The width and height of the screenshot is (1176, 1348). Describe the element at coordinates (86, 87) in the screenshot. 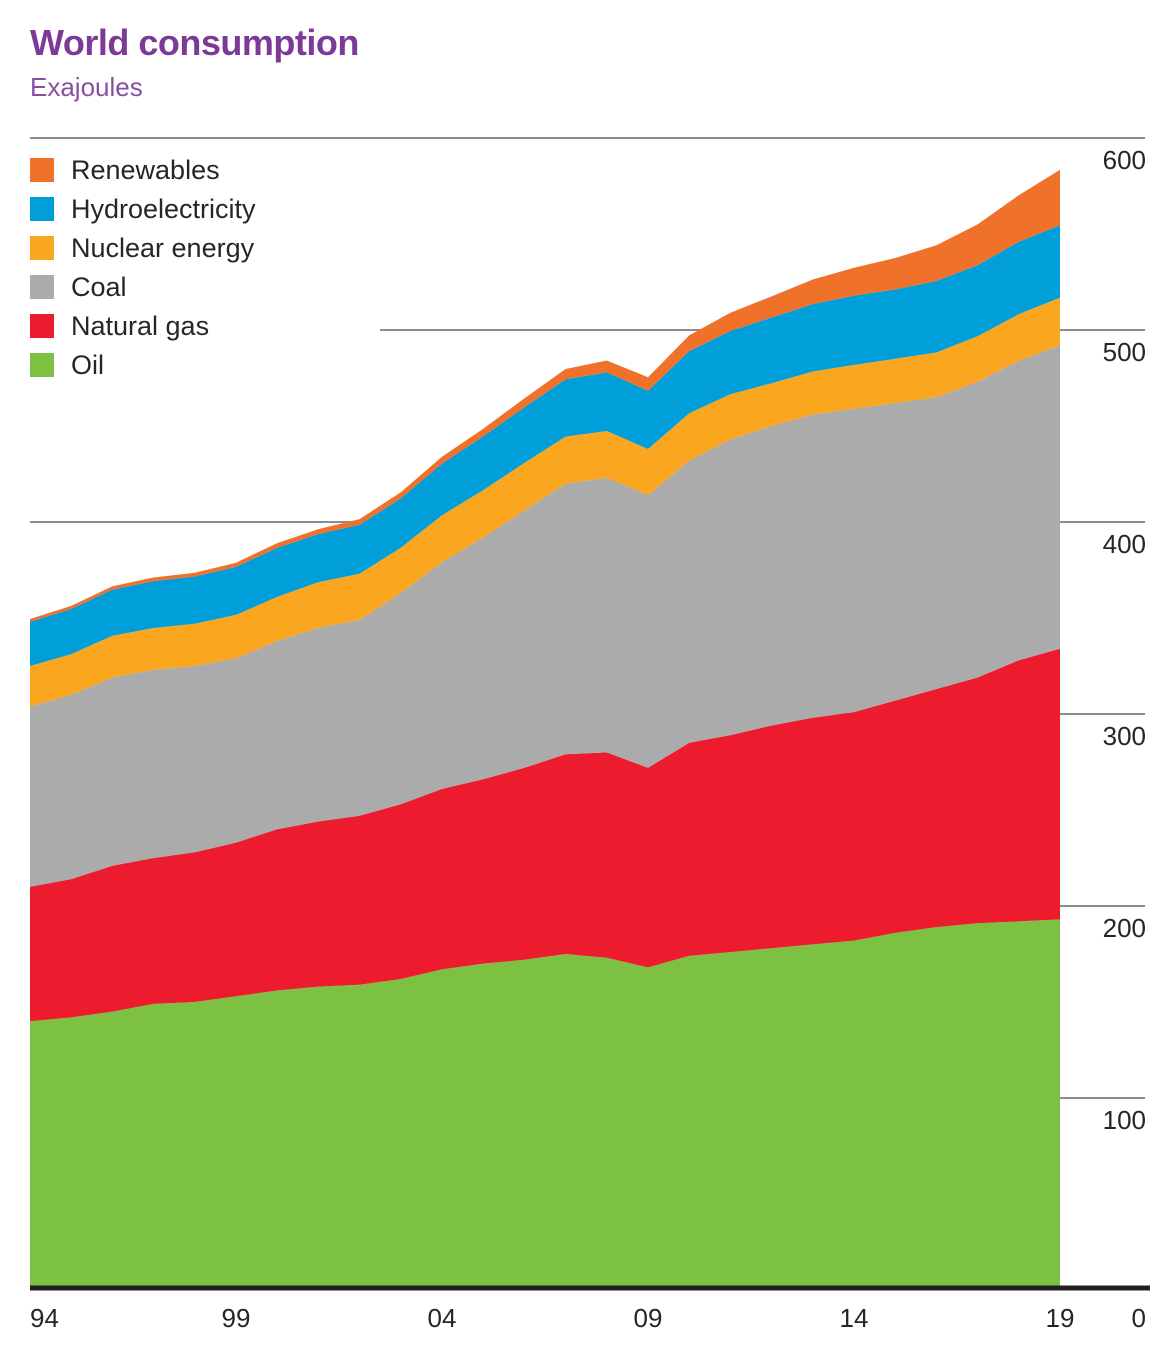

I see `page-subtitle: Exajoules` at that location.